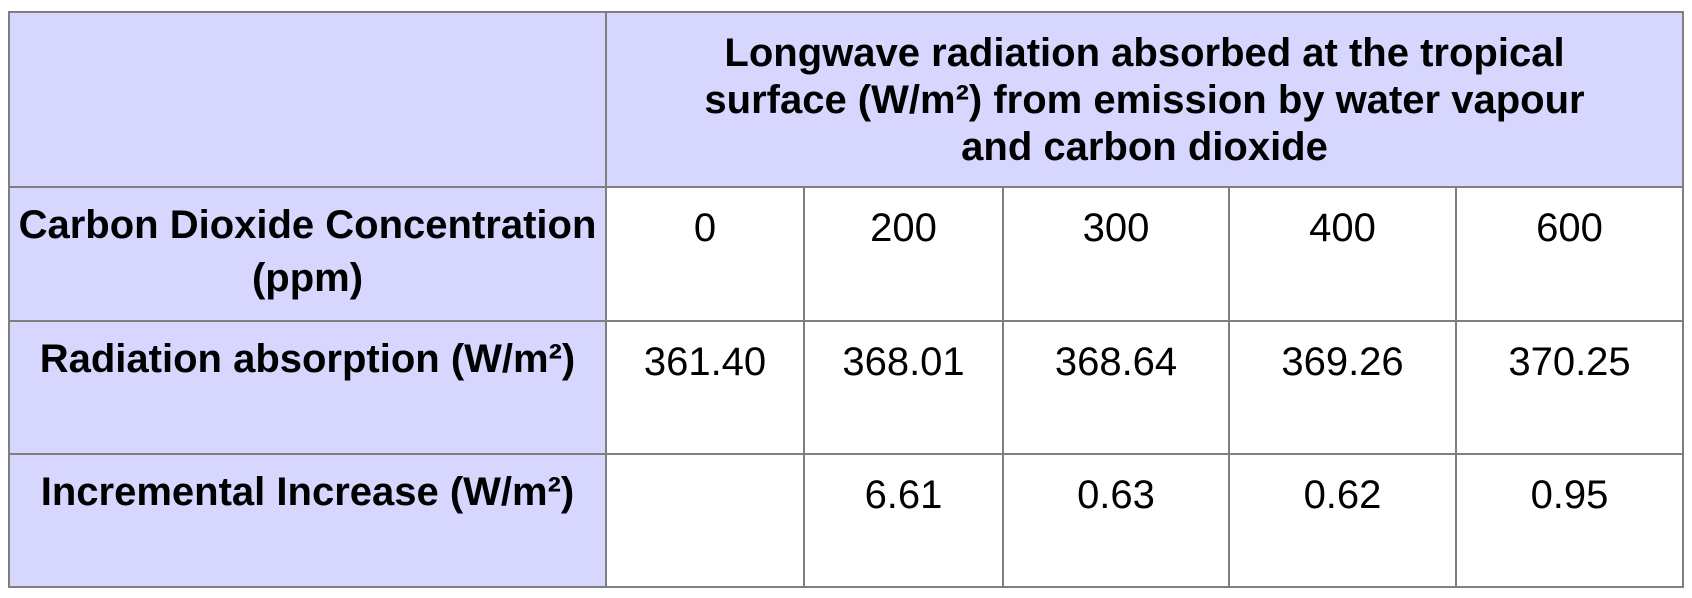  Describe the element at coordinates (903, 254) in the screenshot. I see `table-cell: 200` at that location.